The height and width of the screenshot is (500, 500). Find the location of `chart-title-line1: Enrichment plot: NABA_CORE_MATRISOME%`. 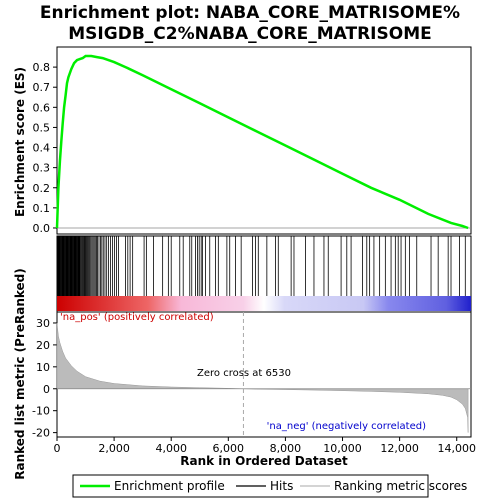

chart-title-line1: Enrichment plot: NABA_CORE_MATRISOME% is located at coordinates (250, 13).